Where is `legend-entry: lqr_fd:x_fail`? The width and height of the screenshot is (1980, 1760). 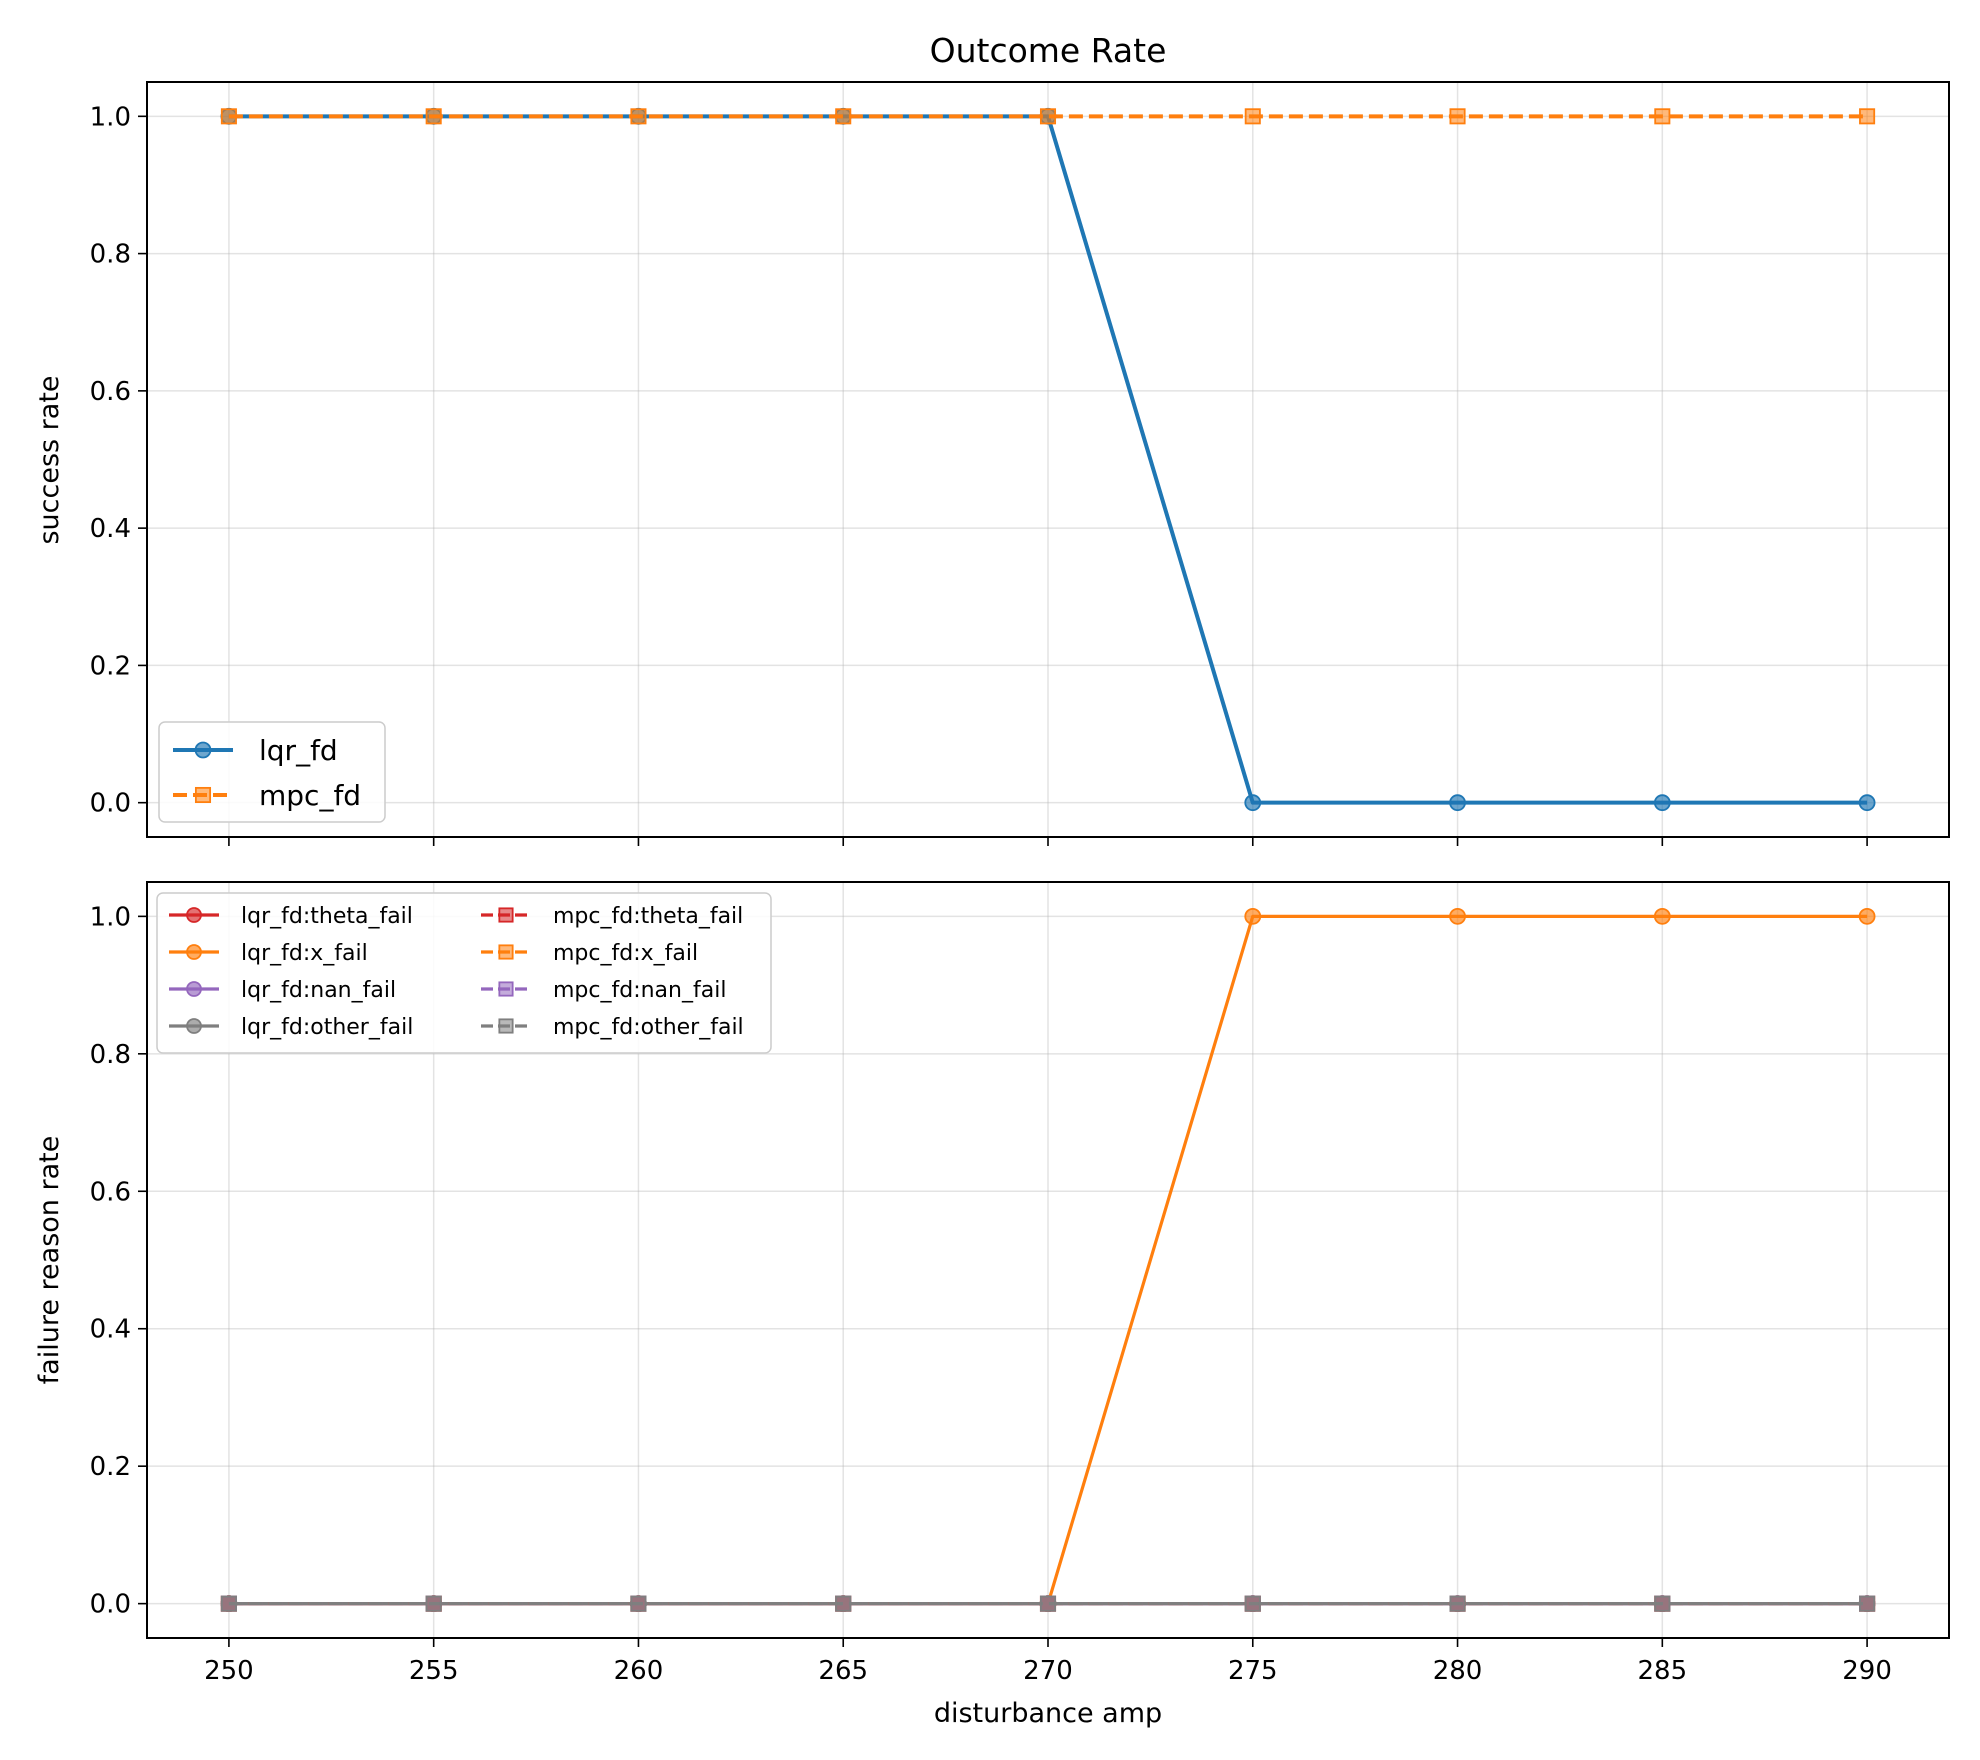
legend-entry: lqr_fd:x_fail is located at coordinates (268, 953).